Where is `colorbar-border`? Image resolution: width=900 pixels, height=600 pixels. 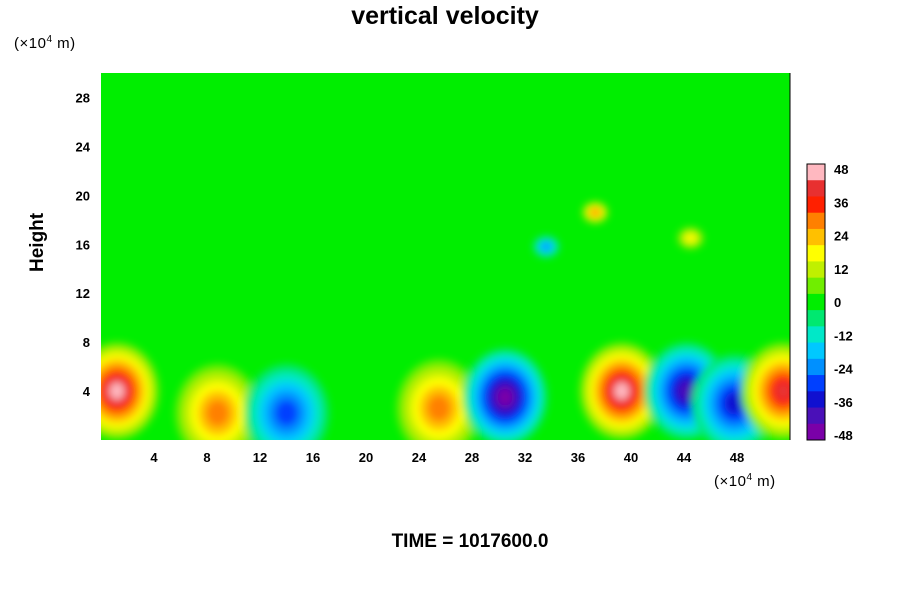
colorbar-border is located at coordinates (816, 302).